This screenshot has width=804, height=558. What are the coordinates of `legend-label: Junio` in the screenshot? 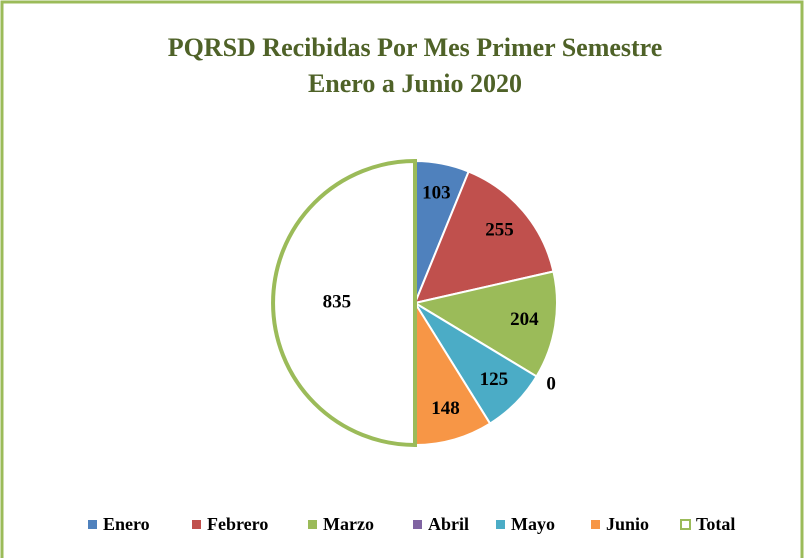 It's located at (627, 524).